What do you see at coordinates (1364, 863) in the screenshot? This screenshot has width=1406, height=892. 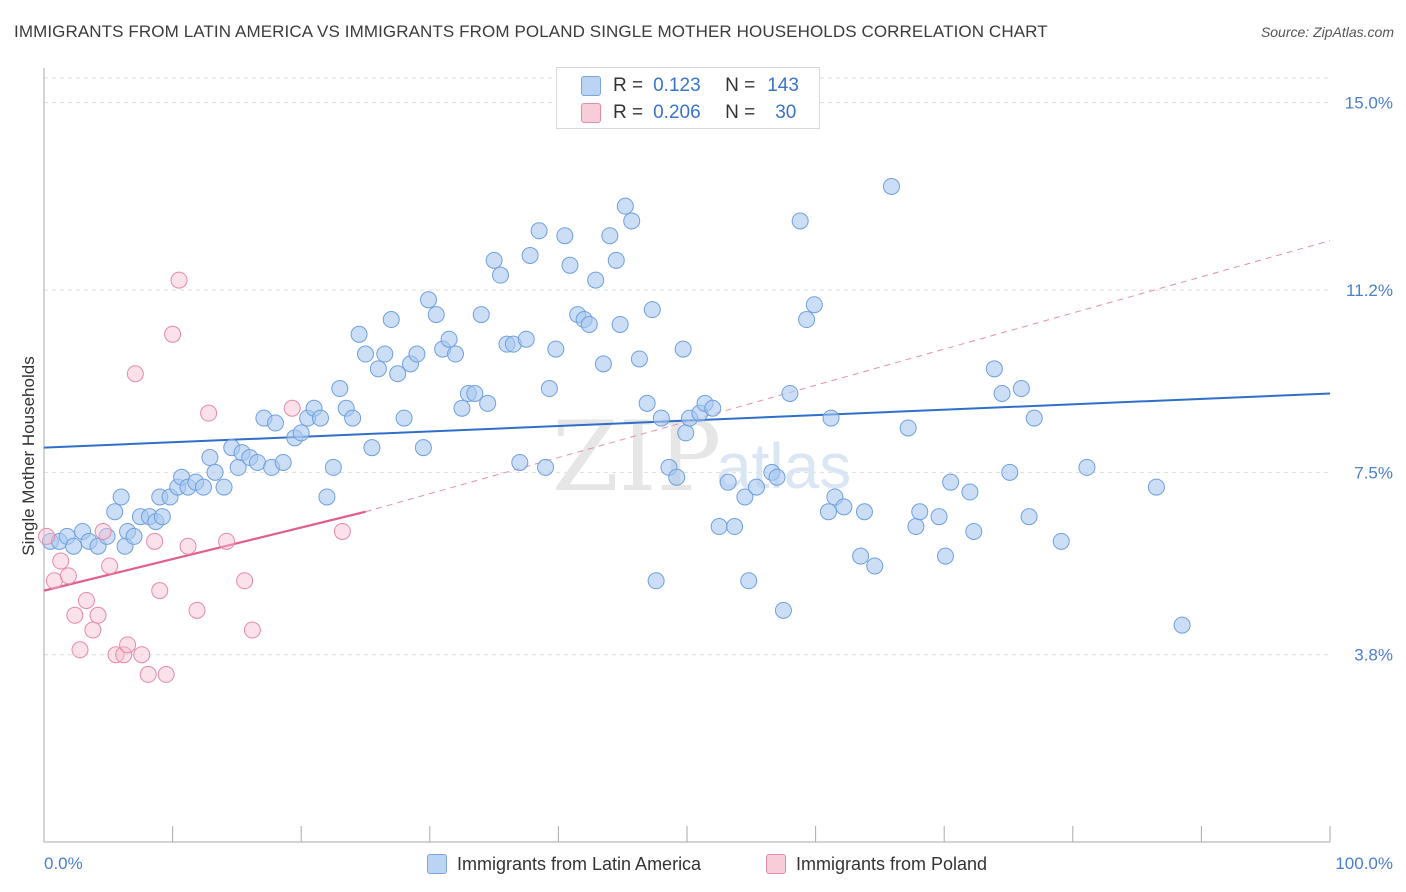 I see `x-tick-label: 100.0%` at bounding box center [1364, 863].